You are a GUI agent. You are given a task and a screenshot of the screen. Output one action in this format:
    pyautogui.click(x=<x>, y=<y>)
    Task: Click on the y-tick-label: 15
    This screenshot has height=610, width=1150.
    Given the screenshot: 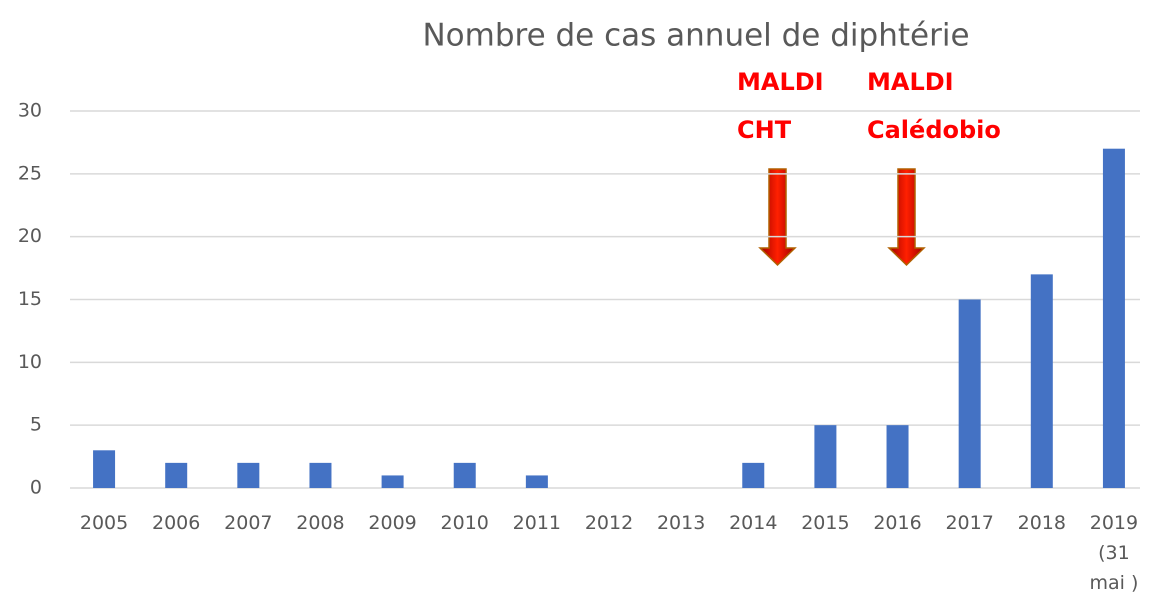 What is the action you would take?
    pyautogui.click(x=30, y=299)
    